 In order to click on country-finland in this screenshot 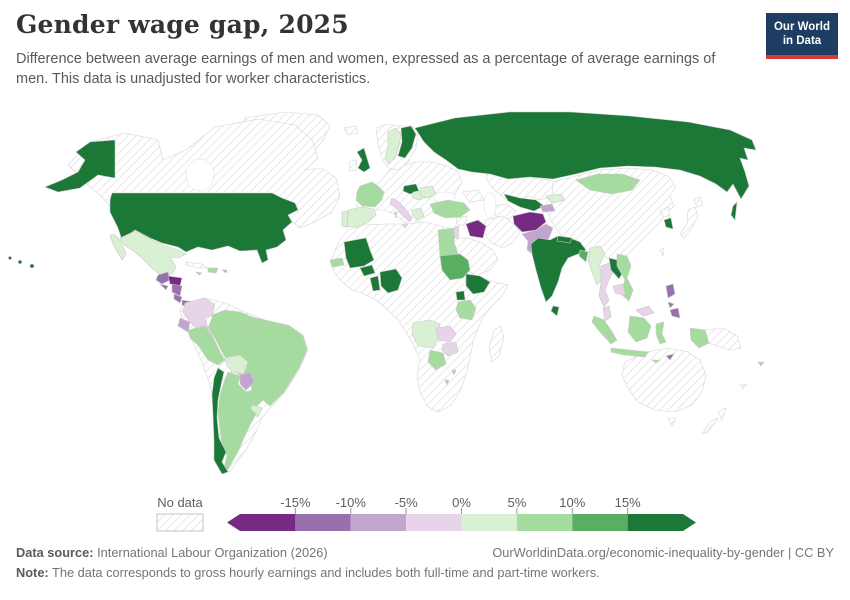, I will do `click(407, 142)`.